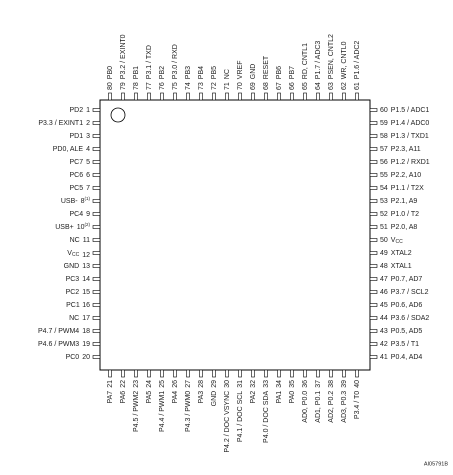  Describe the element at coordinates (318, 401) in the screenshot. I see `pin-label: AD1, P0.1 37` at that location.